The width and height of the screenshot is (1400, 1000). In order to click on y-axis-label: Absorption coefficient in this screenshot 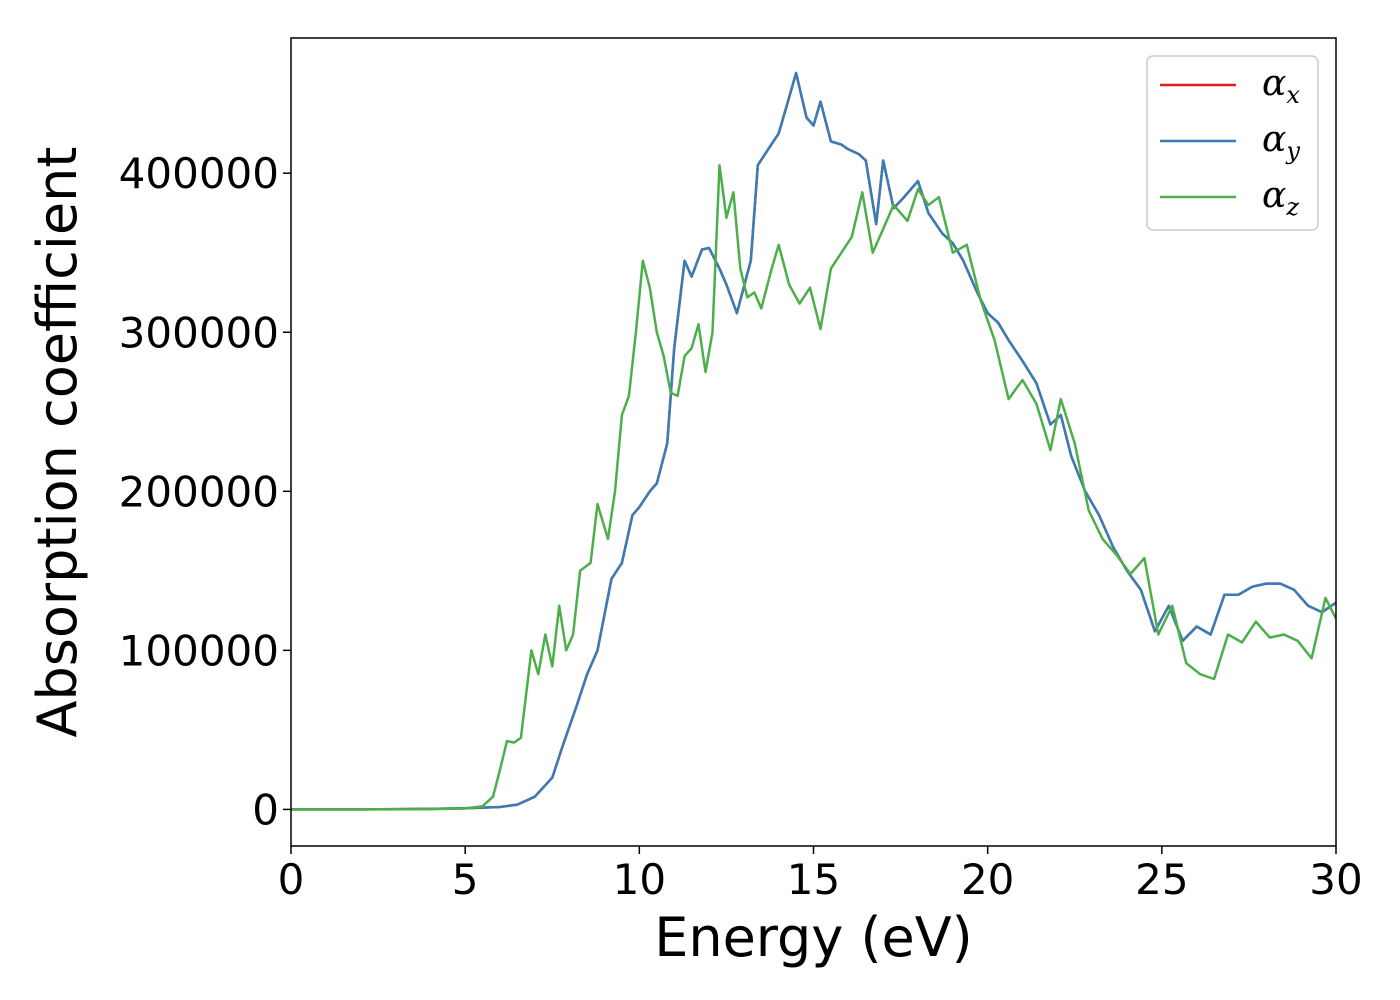, I will do `click(57, 442)`.